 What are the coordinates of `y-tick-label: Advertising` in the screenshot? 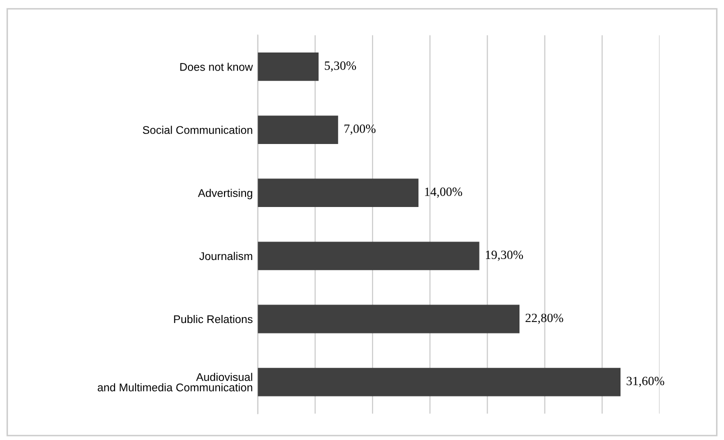 It's located at (225, 194).